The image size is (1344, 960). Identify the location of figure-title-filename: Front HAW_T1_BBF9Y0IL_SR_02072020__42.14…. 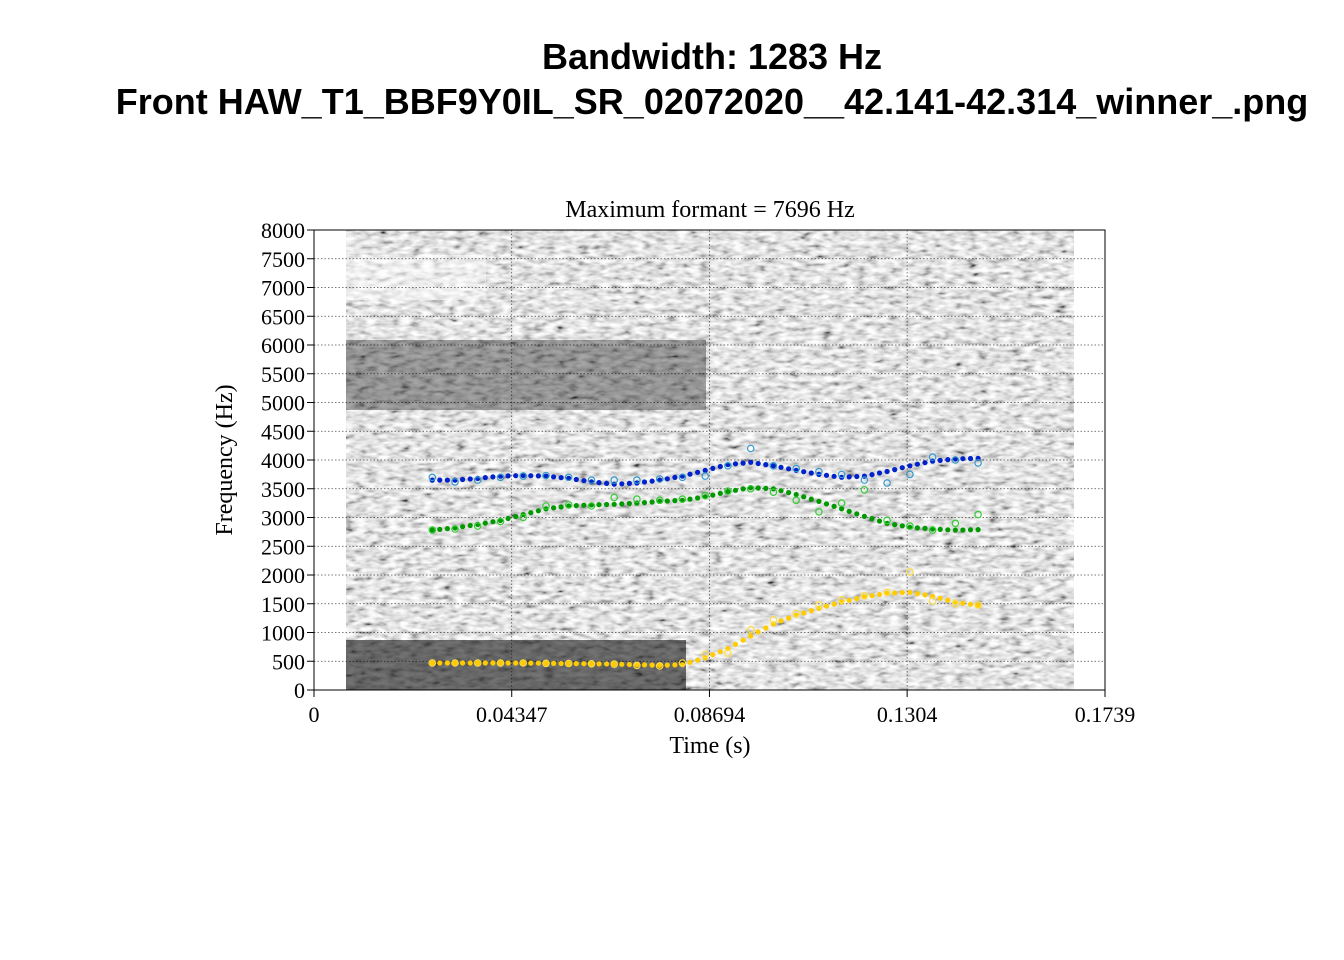
(712, 101).